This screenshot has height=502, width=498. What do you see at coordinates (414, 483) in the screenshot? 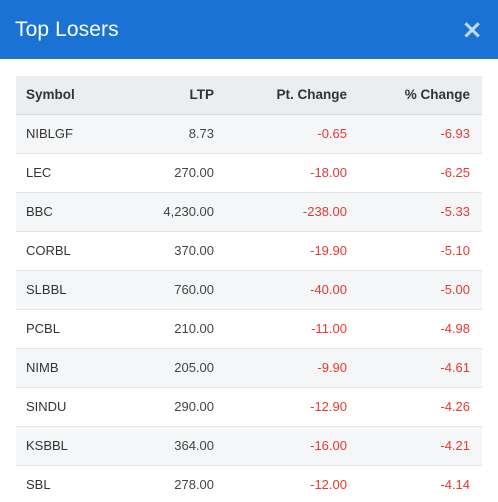
I see `cell-pct-change: -4.14` at bounding box center [414, 483].